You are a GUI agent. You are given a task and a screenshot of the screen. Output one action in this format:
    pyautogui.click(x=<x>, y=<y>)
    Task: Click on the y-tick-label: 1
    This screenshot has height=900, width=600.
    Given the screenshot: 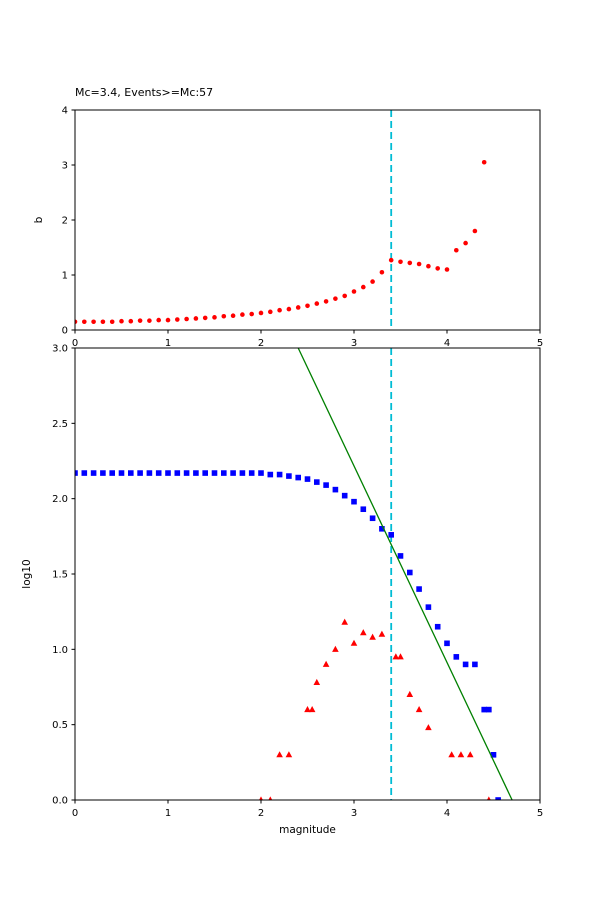 What is the action you would take?
    pyautogui.click(x=65, y=276)
    